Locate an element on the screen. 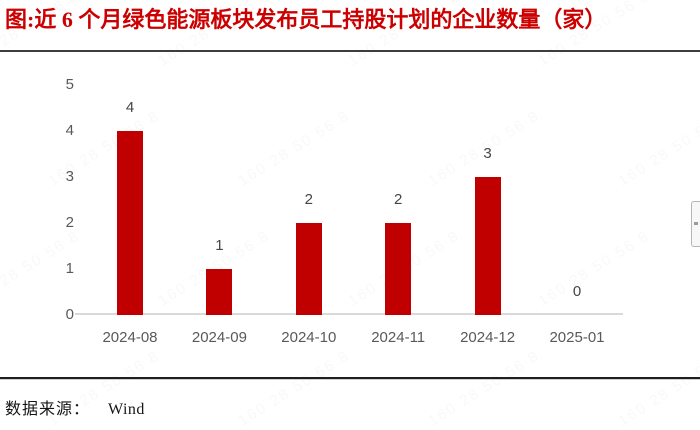 This screenshot has height=430, width=700. x-tick-label: 2024-11 is located at coordinates (398, 337).